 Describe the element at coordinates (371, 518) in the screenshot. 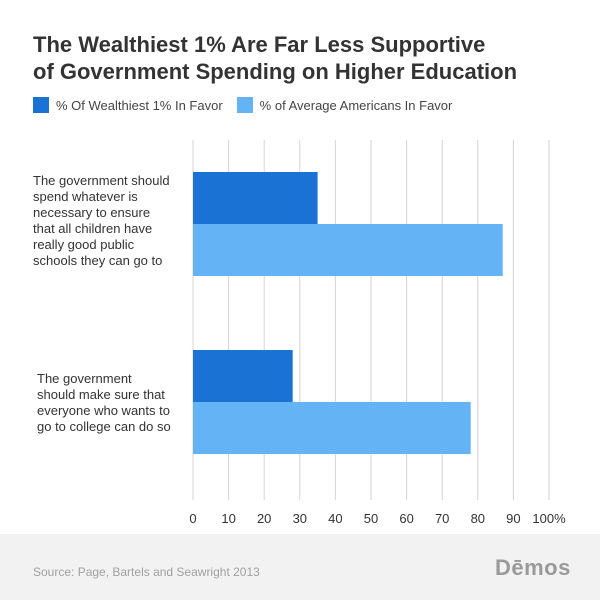

I see `x-tick-label: 50` at that location.